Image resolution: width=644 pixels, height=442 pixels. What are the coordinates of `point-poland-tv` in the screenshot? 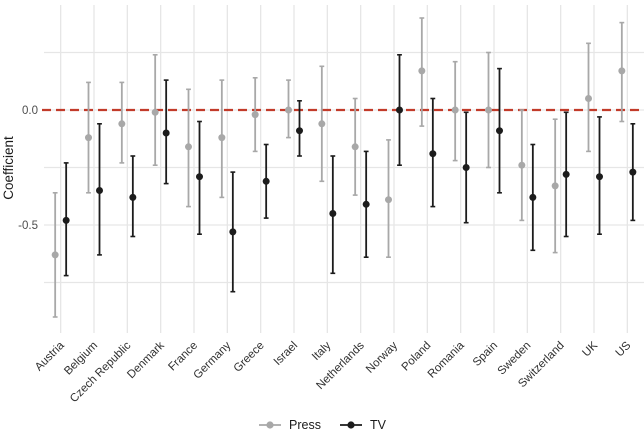 It's located at (433, 154).